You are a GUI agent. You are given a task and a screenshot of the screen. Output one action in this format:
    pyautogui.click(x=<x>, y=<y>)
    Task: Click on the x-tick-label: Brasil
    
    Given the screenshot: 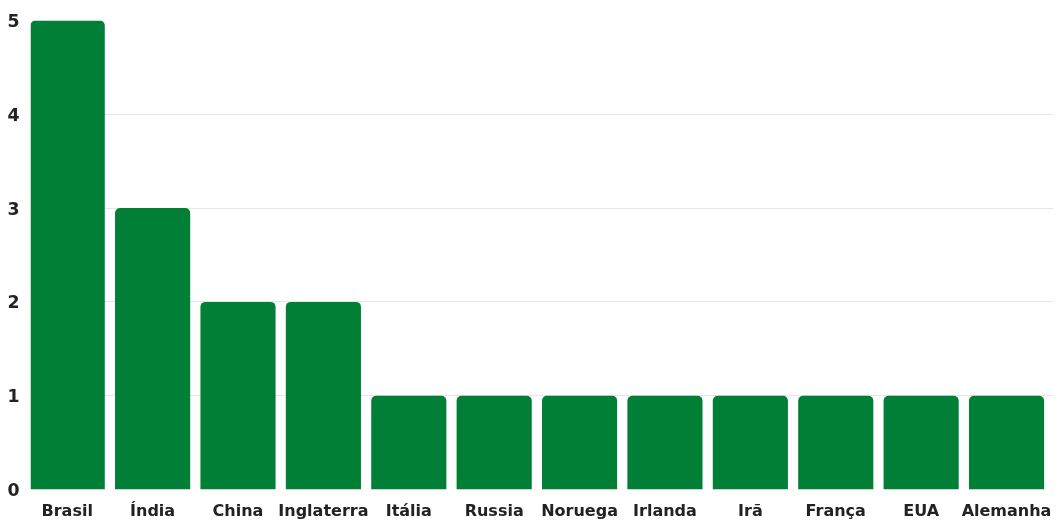 What is the action you would take?
    pyautogui.click(x=67, y=510)
    